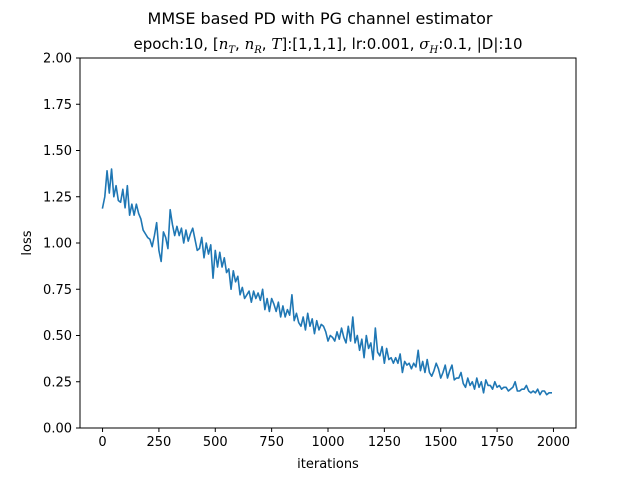  What do you see at coordinates (232, 50) in the screenshot?
I see `subtitle-nT-sub: T` at bounding box center [232, 50].